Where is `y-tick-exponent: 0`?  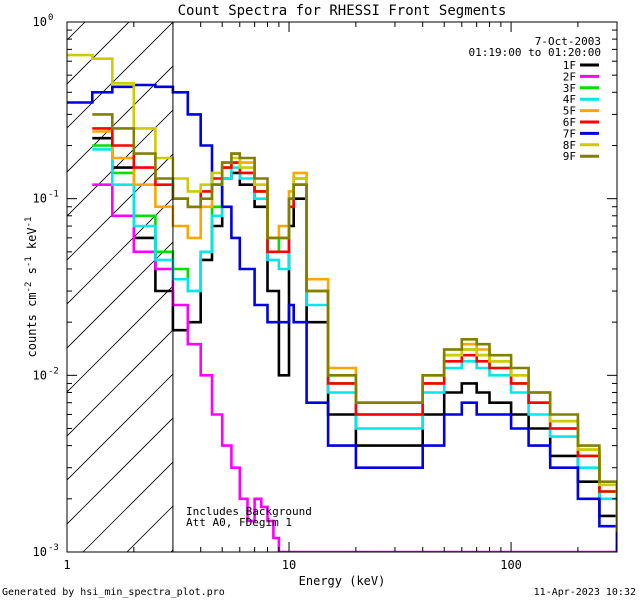
y-tick-exponent: 0 is located at coordinates (50, 18).